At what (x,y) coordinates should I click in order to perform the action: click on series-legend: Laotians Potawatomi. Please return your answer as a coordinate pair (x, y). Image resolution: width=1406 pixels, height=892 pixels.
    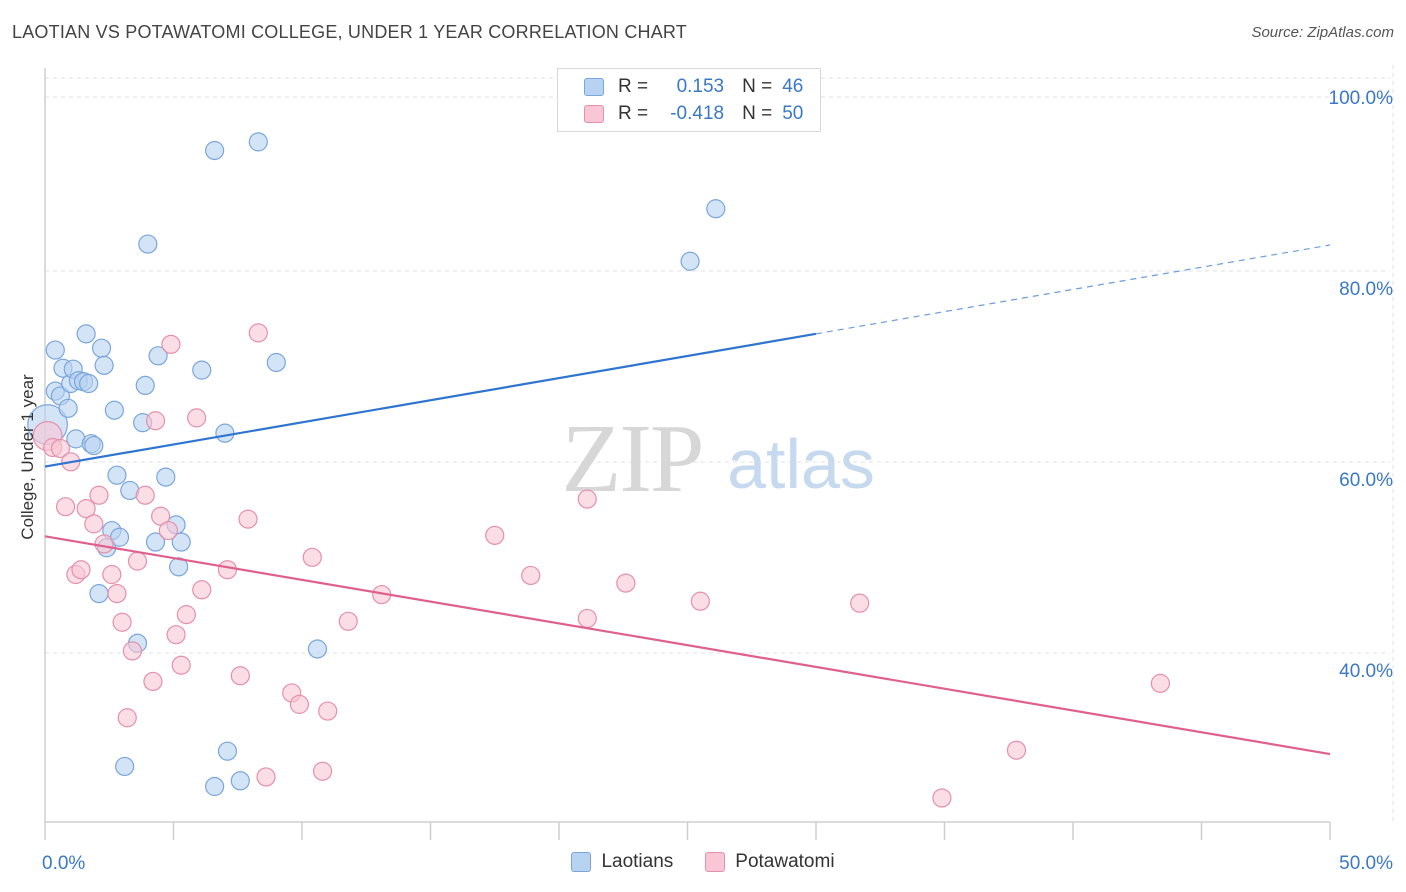
    Looking at the image, I should click on (703, 862).